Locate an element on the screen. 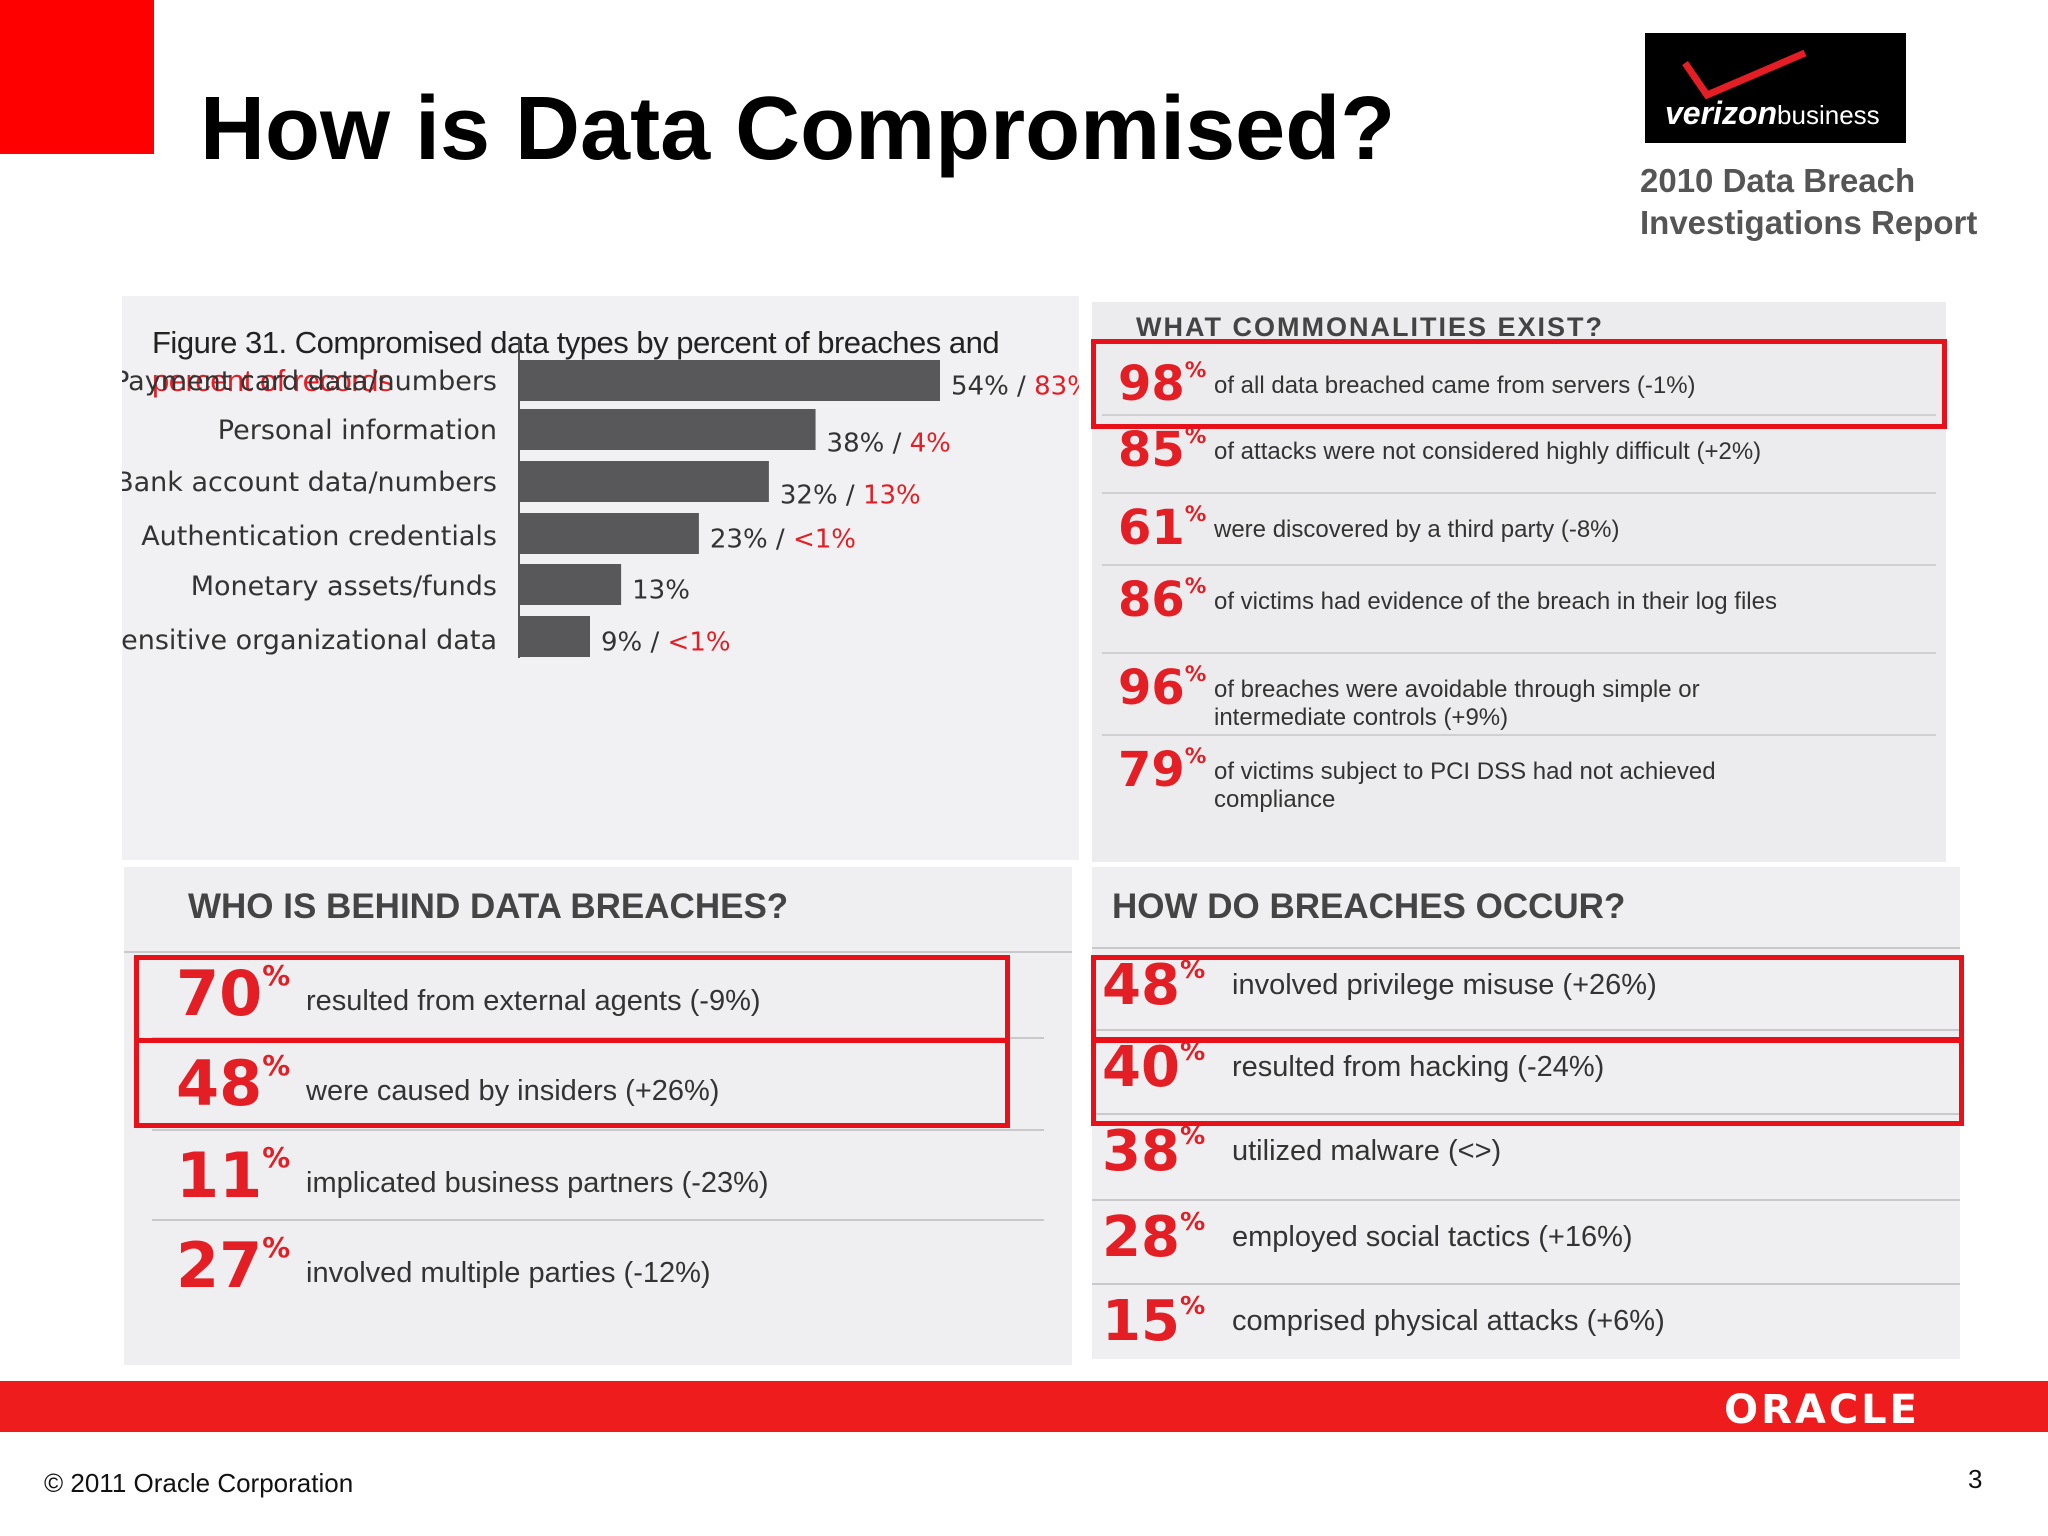 This screenshot has width=2048, height=1536. highlight-box-servers is located at coordinates (1519, 384).